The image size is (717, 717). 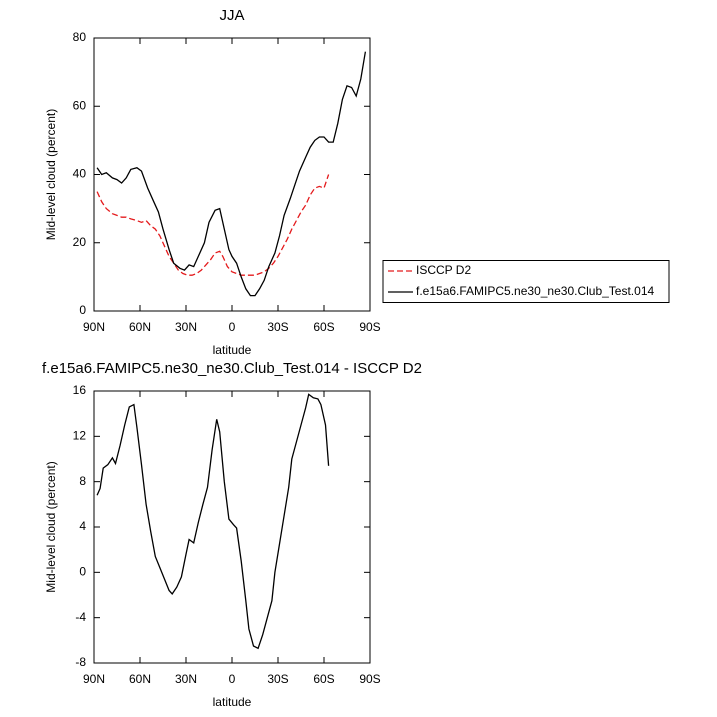 What do you see at coordinates (80, 390) in the screenshot?
I see `y-tick-label: 16` at bounding box center [80, 390].